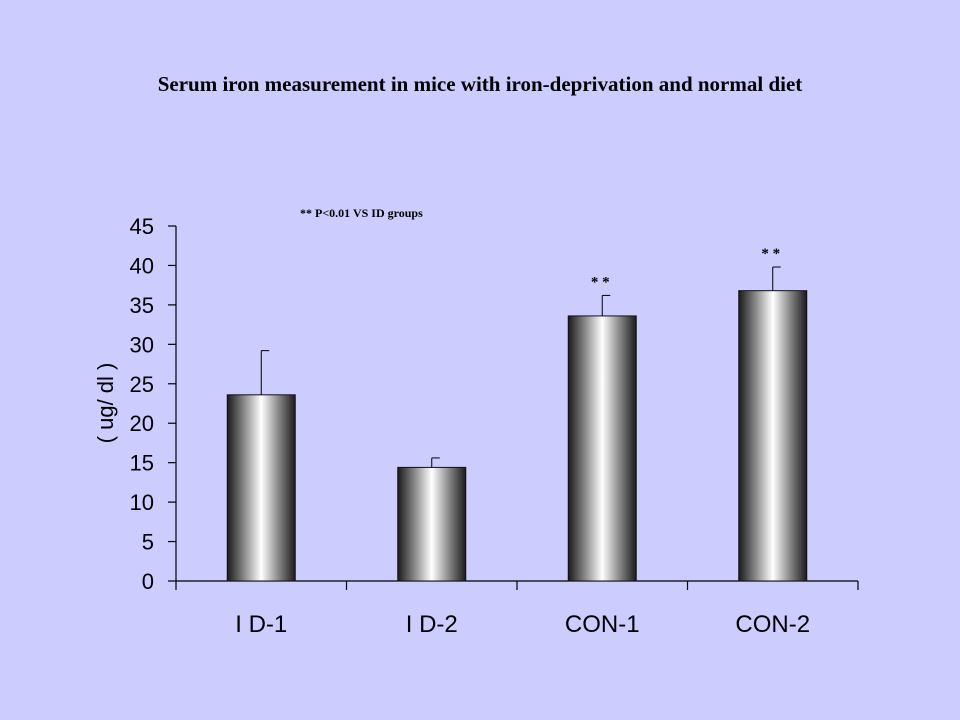 The width and height of the screenshot is (960, 720). I want to click on y-tick-label: 30, so click(142, 344).